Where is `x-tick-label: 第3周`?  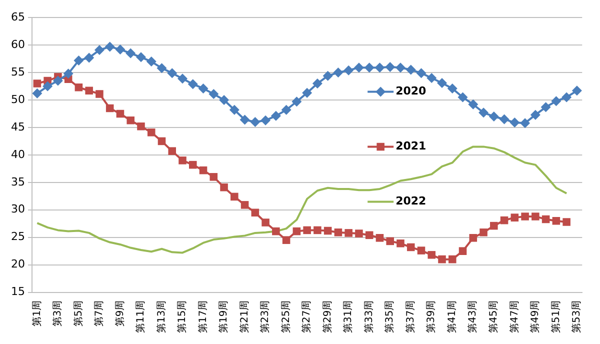 x-tick-label: 第3周 is located at coordinates (58, 313).